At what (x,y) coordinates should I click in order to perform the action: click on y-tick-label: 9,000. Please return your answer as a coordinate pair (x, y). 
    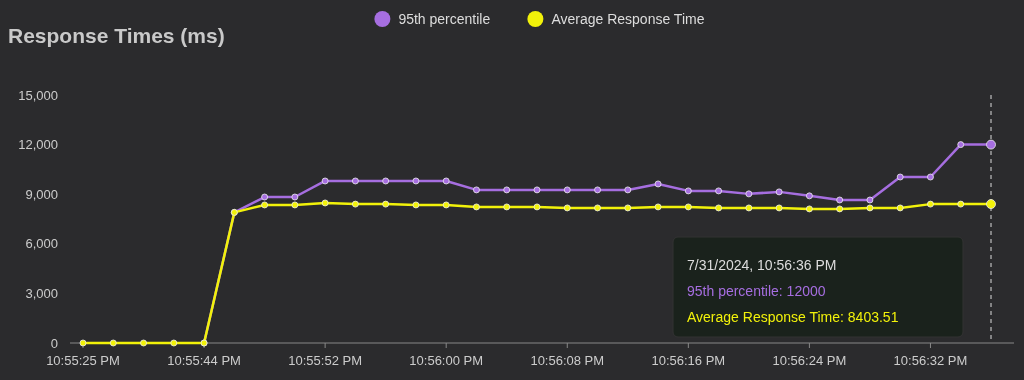
    Looking at the image, I should click on (41, 194).